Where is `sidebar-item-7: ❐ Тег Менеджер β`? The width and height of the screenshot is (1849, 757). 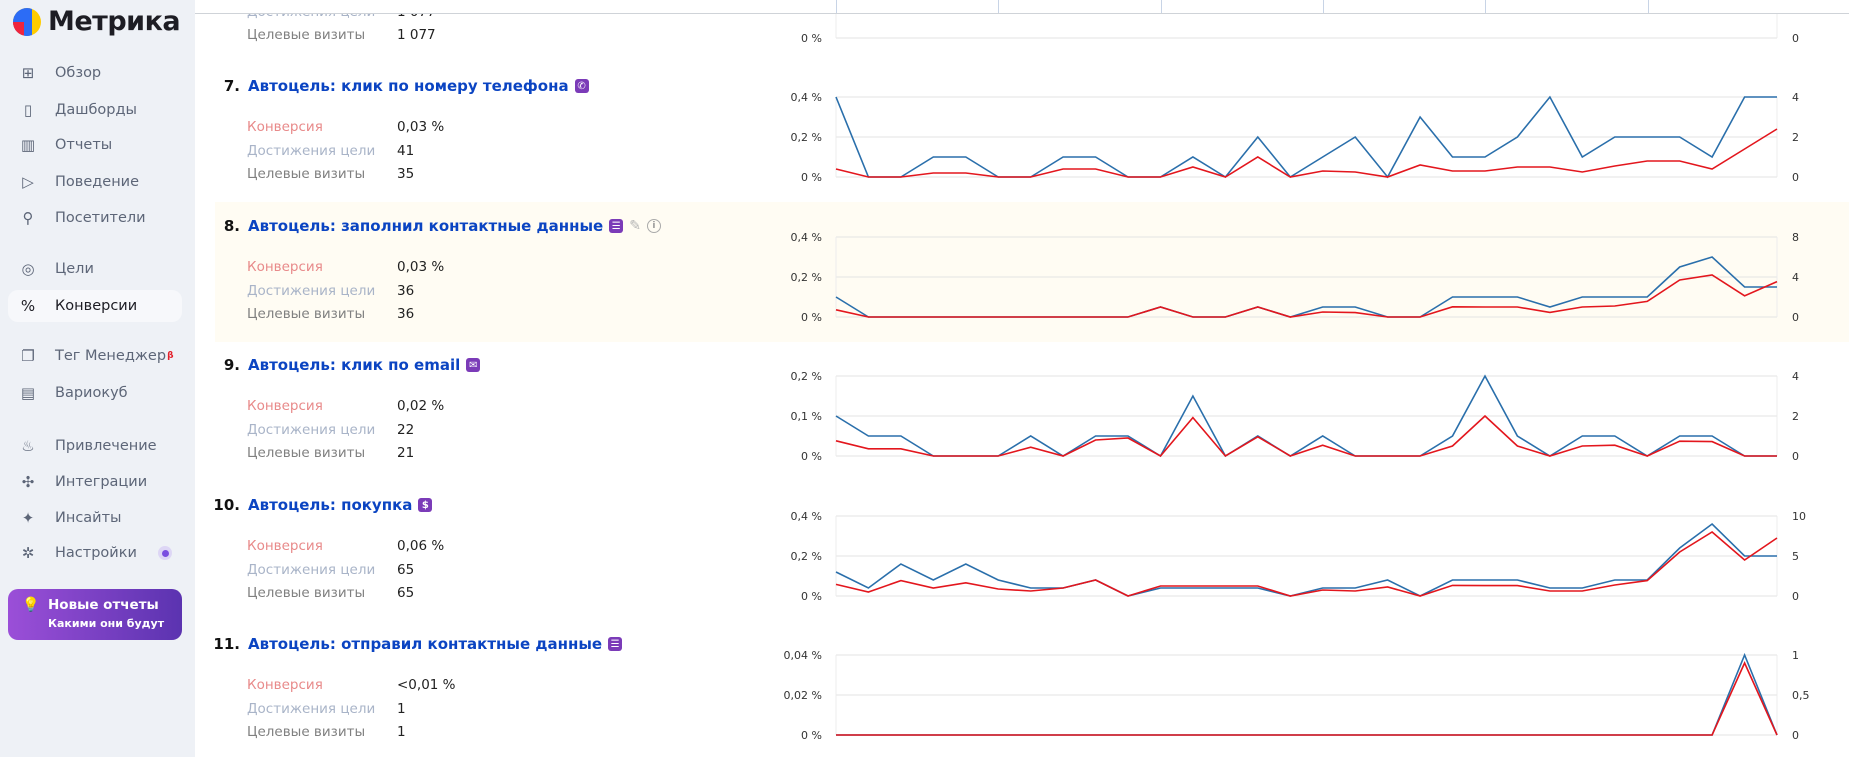 sidebar-item-7: ❐ Тег Менеджер β is located at coordinates (95, 356).